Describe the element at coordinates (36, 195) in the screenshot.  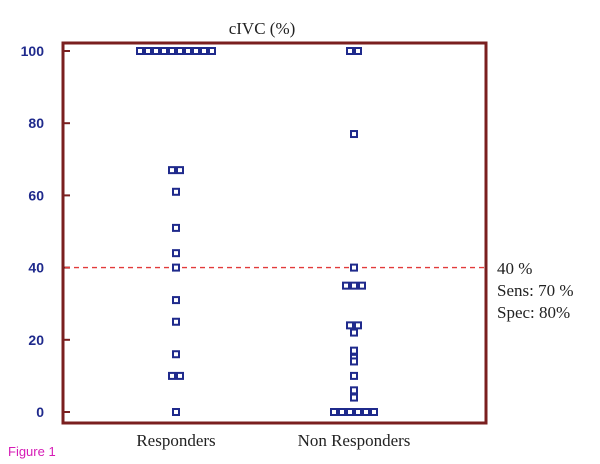
I see `y-tick-label: 60` at that location.